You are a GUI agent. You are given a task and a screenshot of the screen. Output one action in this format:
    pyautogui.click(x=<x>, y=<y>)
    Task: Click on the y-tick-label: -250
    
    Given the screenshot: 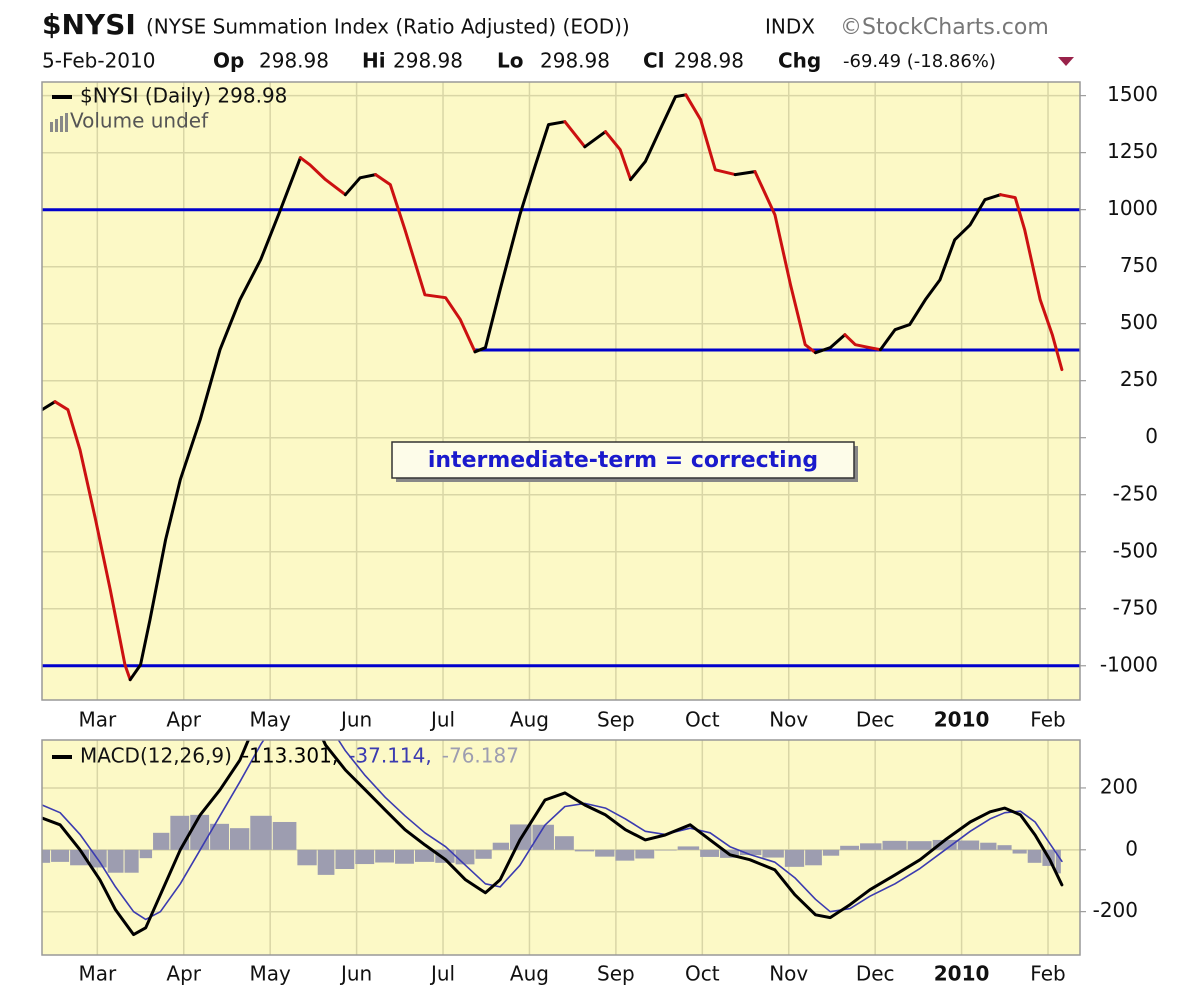 What is the action you would take?
    pyautogui.click(x=1135, y=493)
    